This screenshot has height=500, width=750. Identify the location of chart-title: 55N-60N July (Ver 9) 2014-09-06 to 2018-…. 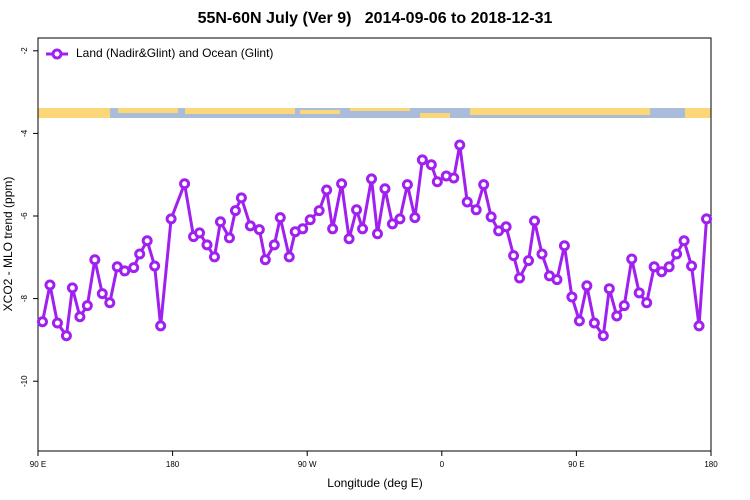
(375, 18).